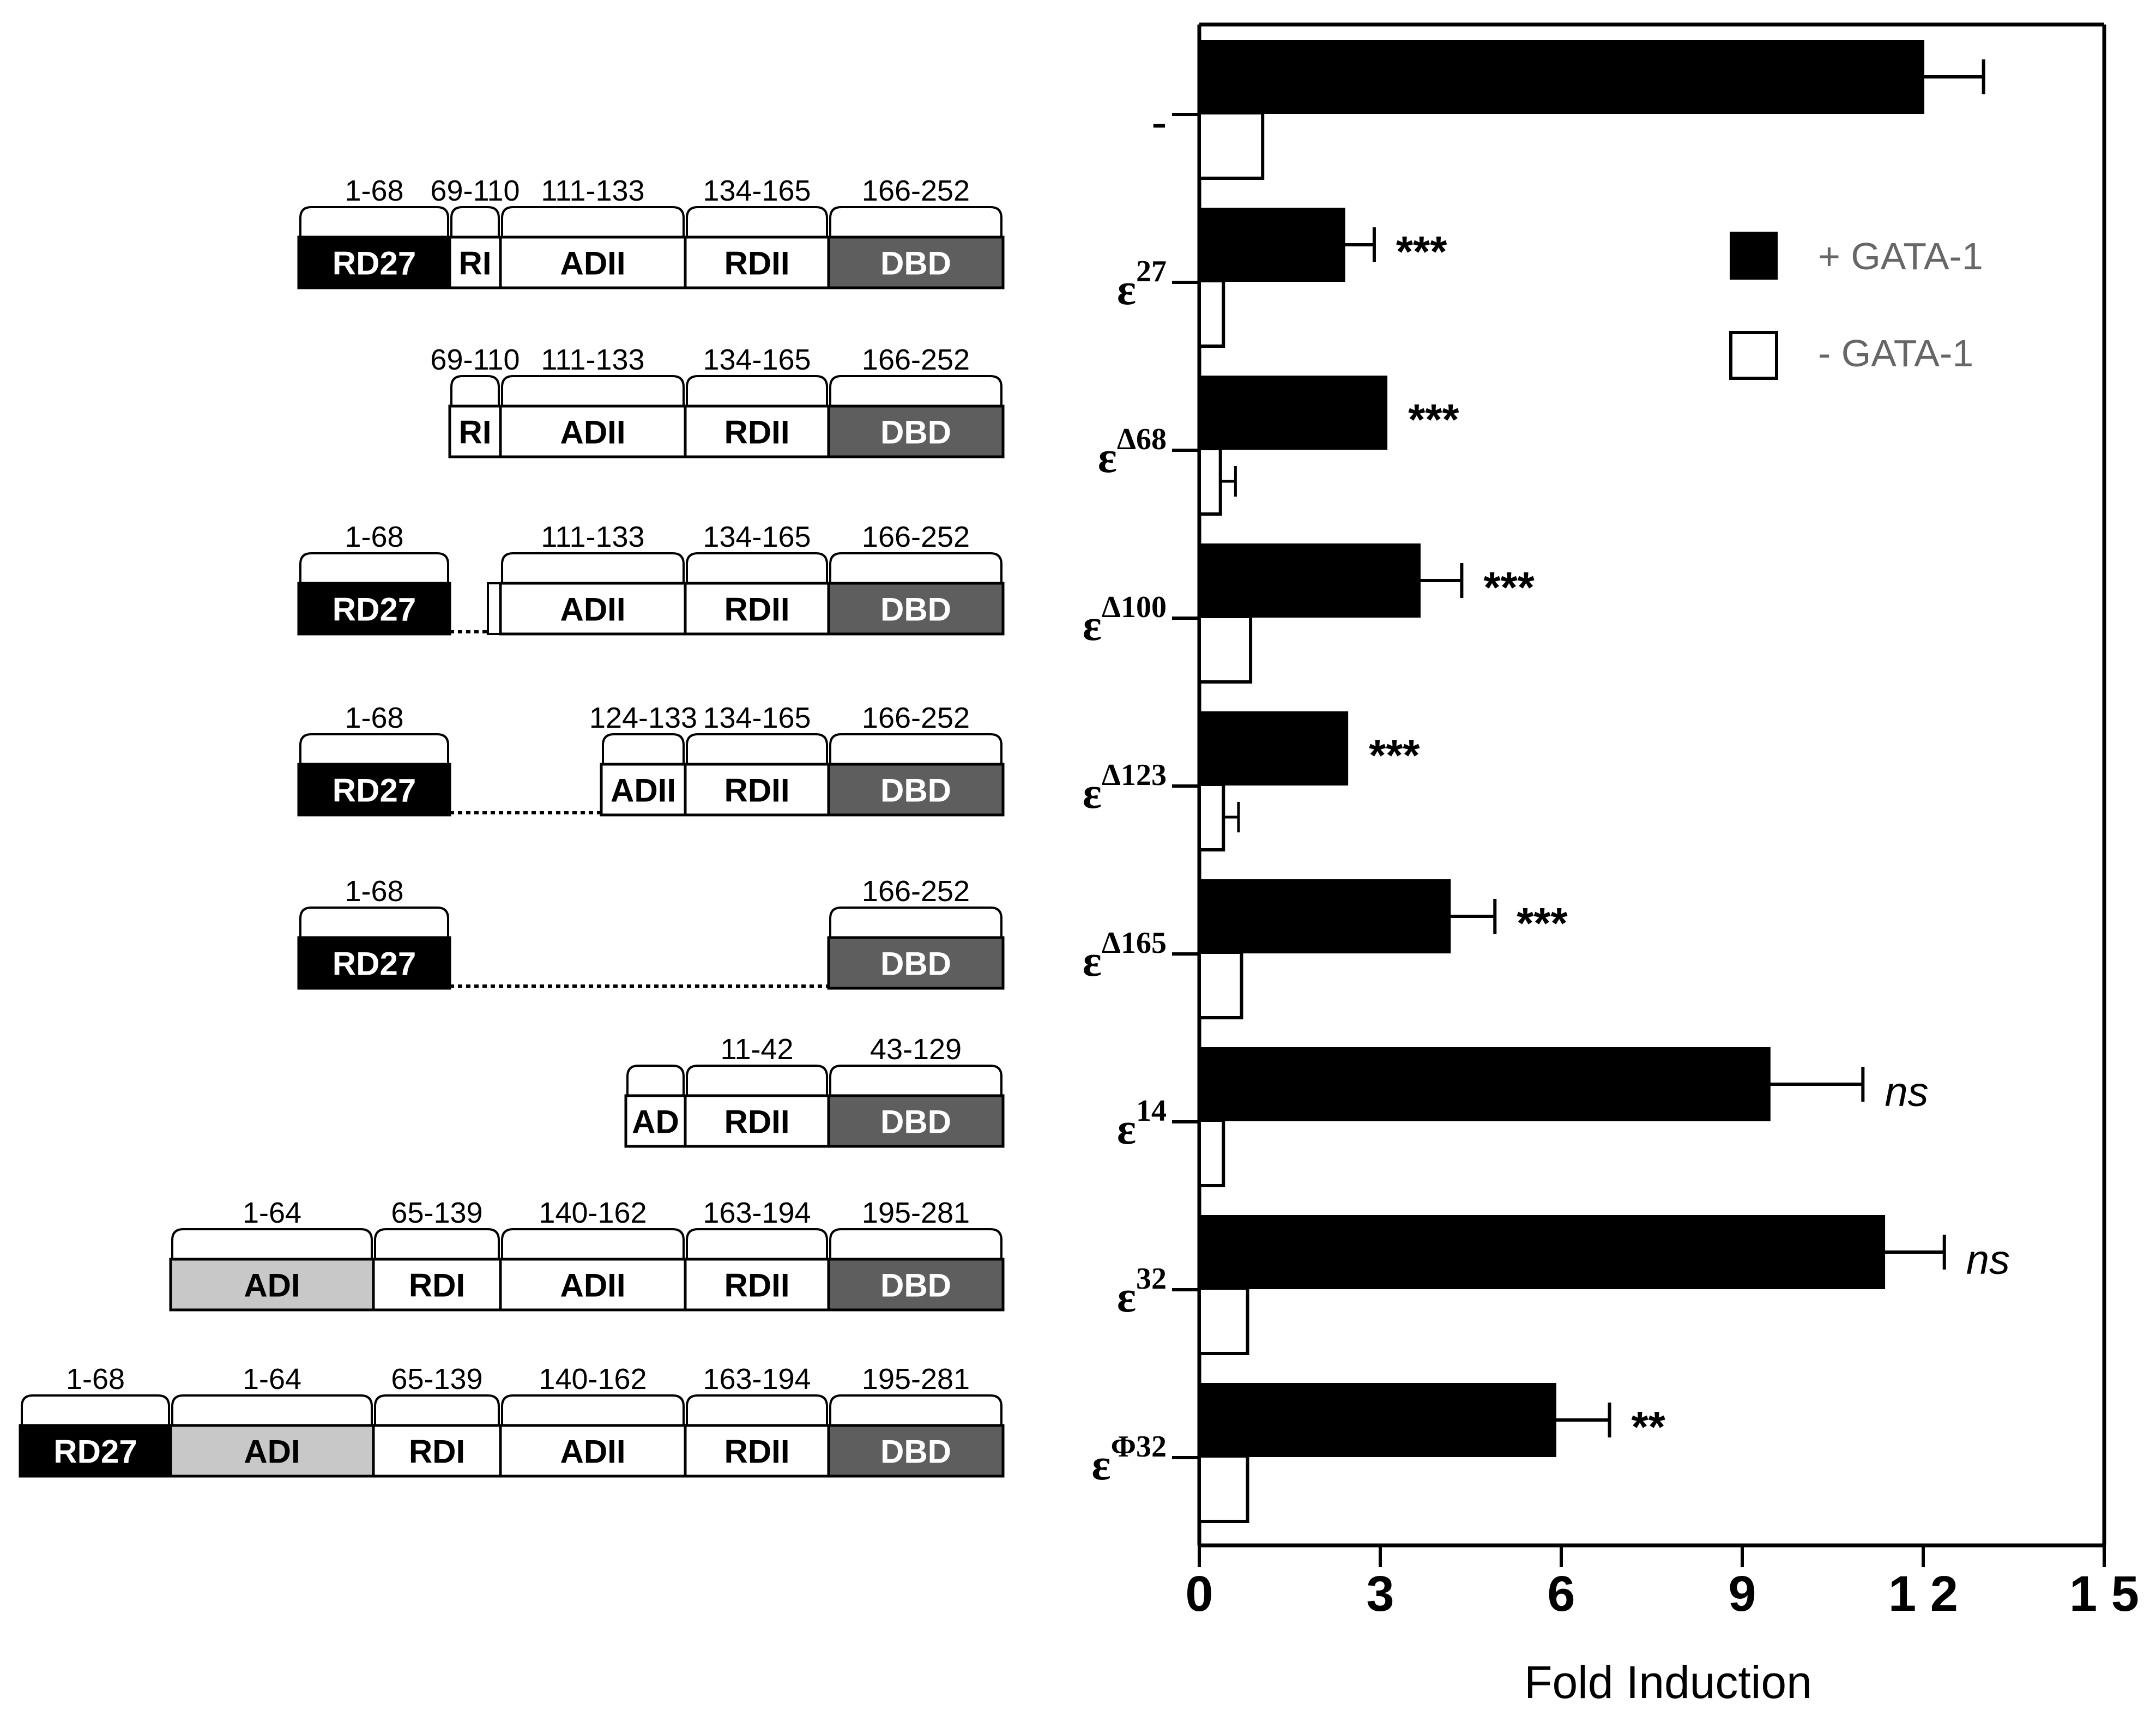 Image resolution: width=2156 pixels, height=1710 pixels. Describe the element at coordinates (757, 1420) in the screenshot. I see `domain-segment: RDII 163-194` at that location.